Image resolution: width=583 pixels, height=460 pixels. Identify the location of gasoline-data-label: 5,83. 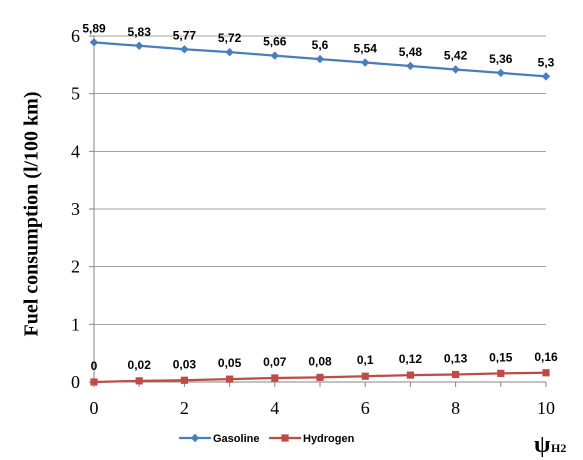
(140, 32).